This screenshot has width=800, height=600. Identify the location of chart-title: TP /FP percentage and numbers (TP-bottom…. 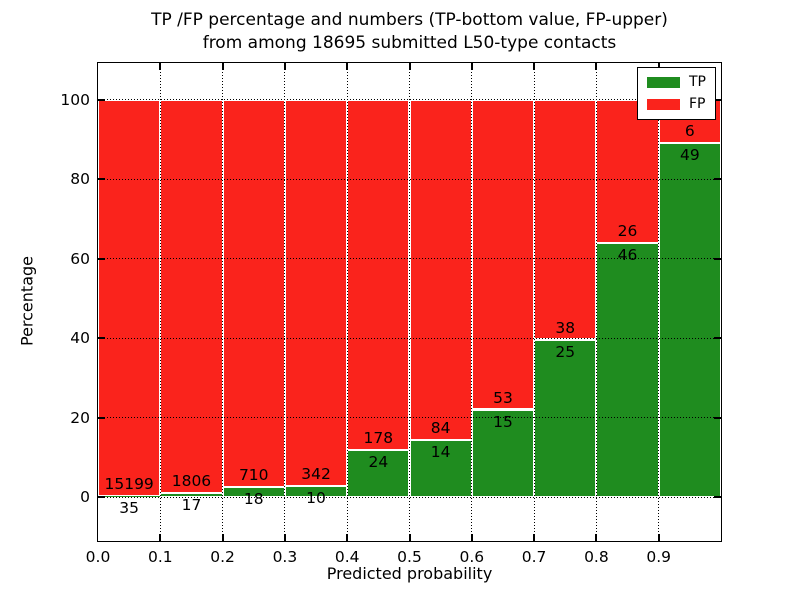
(409, 32).